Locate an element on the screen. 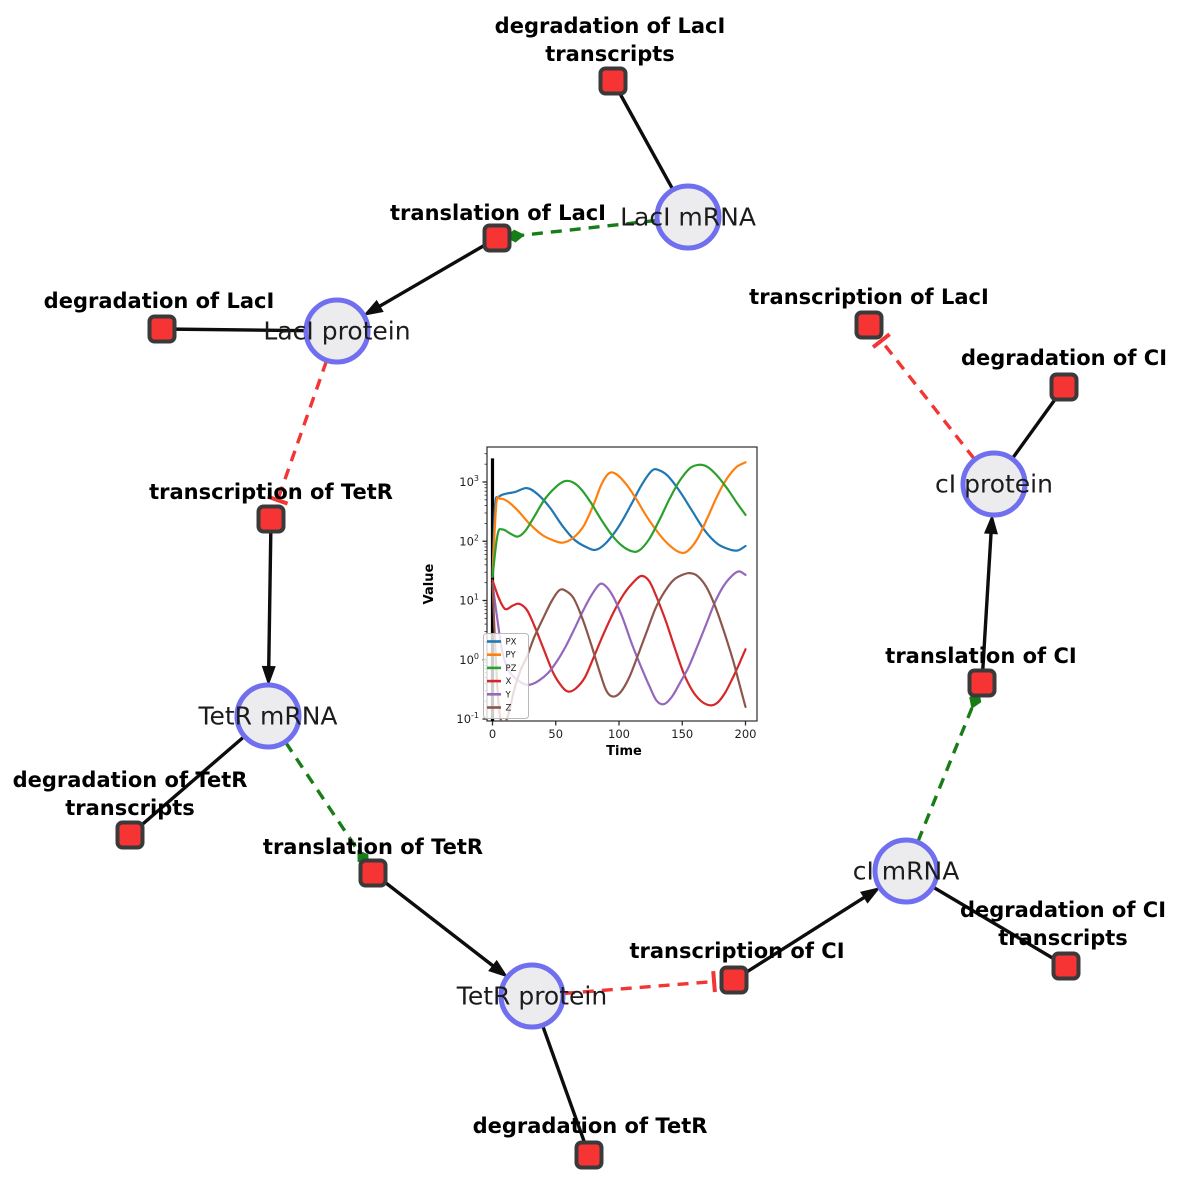  species-node-ci_mrna is located at coordinates (906, 871).